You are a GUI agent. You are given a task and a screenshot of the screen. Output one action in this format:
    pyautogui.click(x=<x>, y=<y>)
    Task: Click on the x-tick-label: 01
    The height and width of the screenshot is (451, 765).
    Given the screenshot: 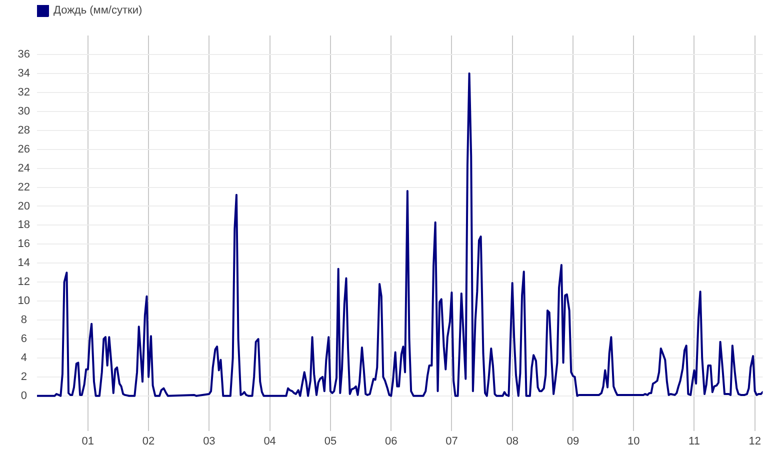 What is the action you would take?
    pyautogui.click(x=88, y=442)
    